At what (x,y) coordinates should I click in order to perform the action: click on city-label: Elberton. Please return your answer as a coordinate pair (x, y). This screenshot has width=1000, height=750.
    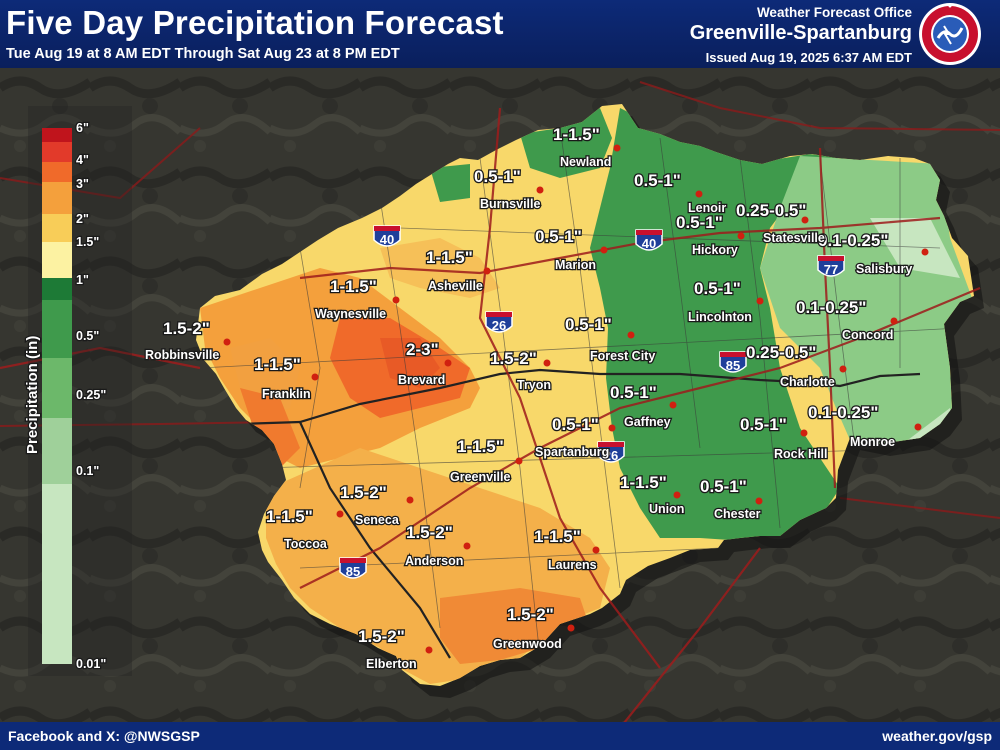
    Looking at the image, I should click on (391, 664).